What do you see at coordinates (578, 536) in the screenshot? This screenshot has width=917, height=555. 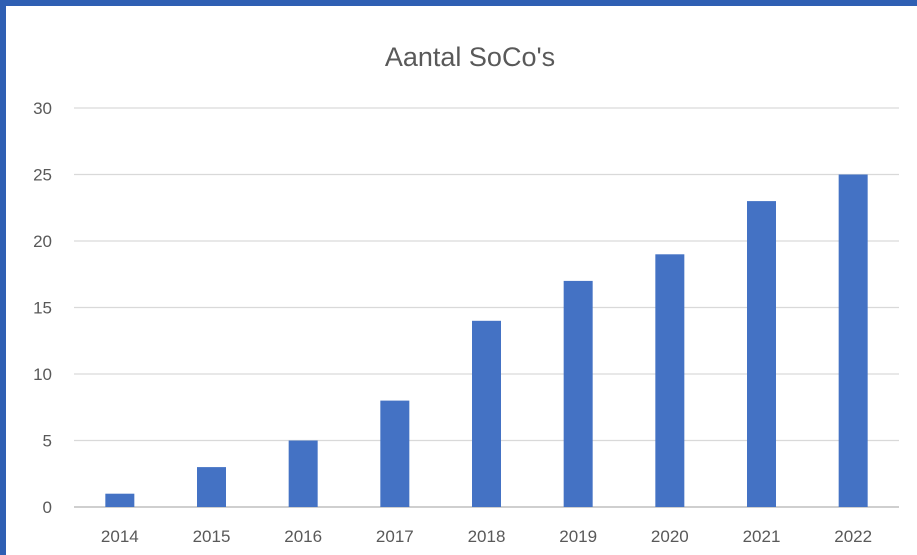 I see `x-tick-label: 2019` at bounding box center [578, 536].